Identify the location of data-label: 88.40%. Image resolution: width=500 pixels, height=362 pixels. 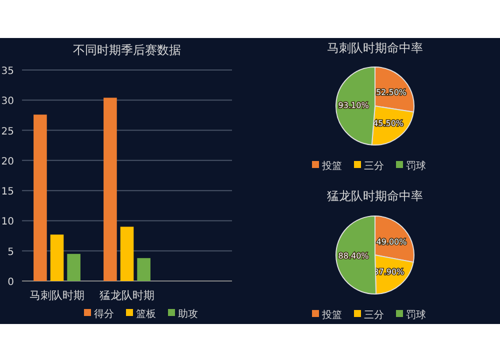
(354, 255).